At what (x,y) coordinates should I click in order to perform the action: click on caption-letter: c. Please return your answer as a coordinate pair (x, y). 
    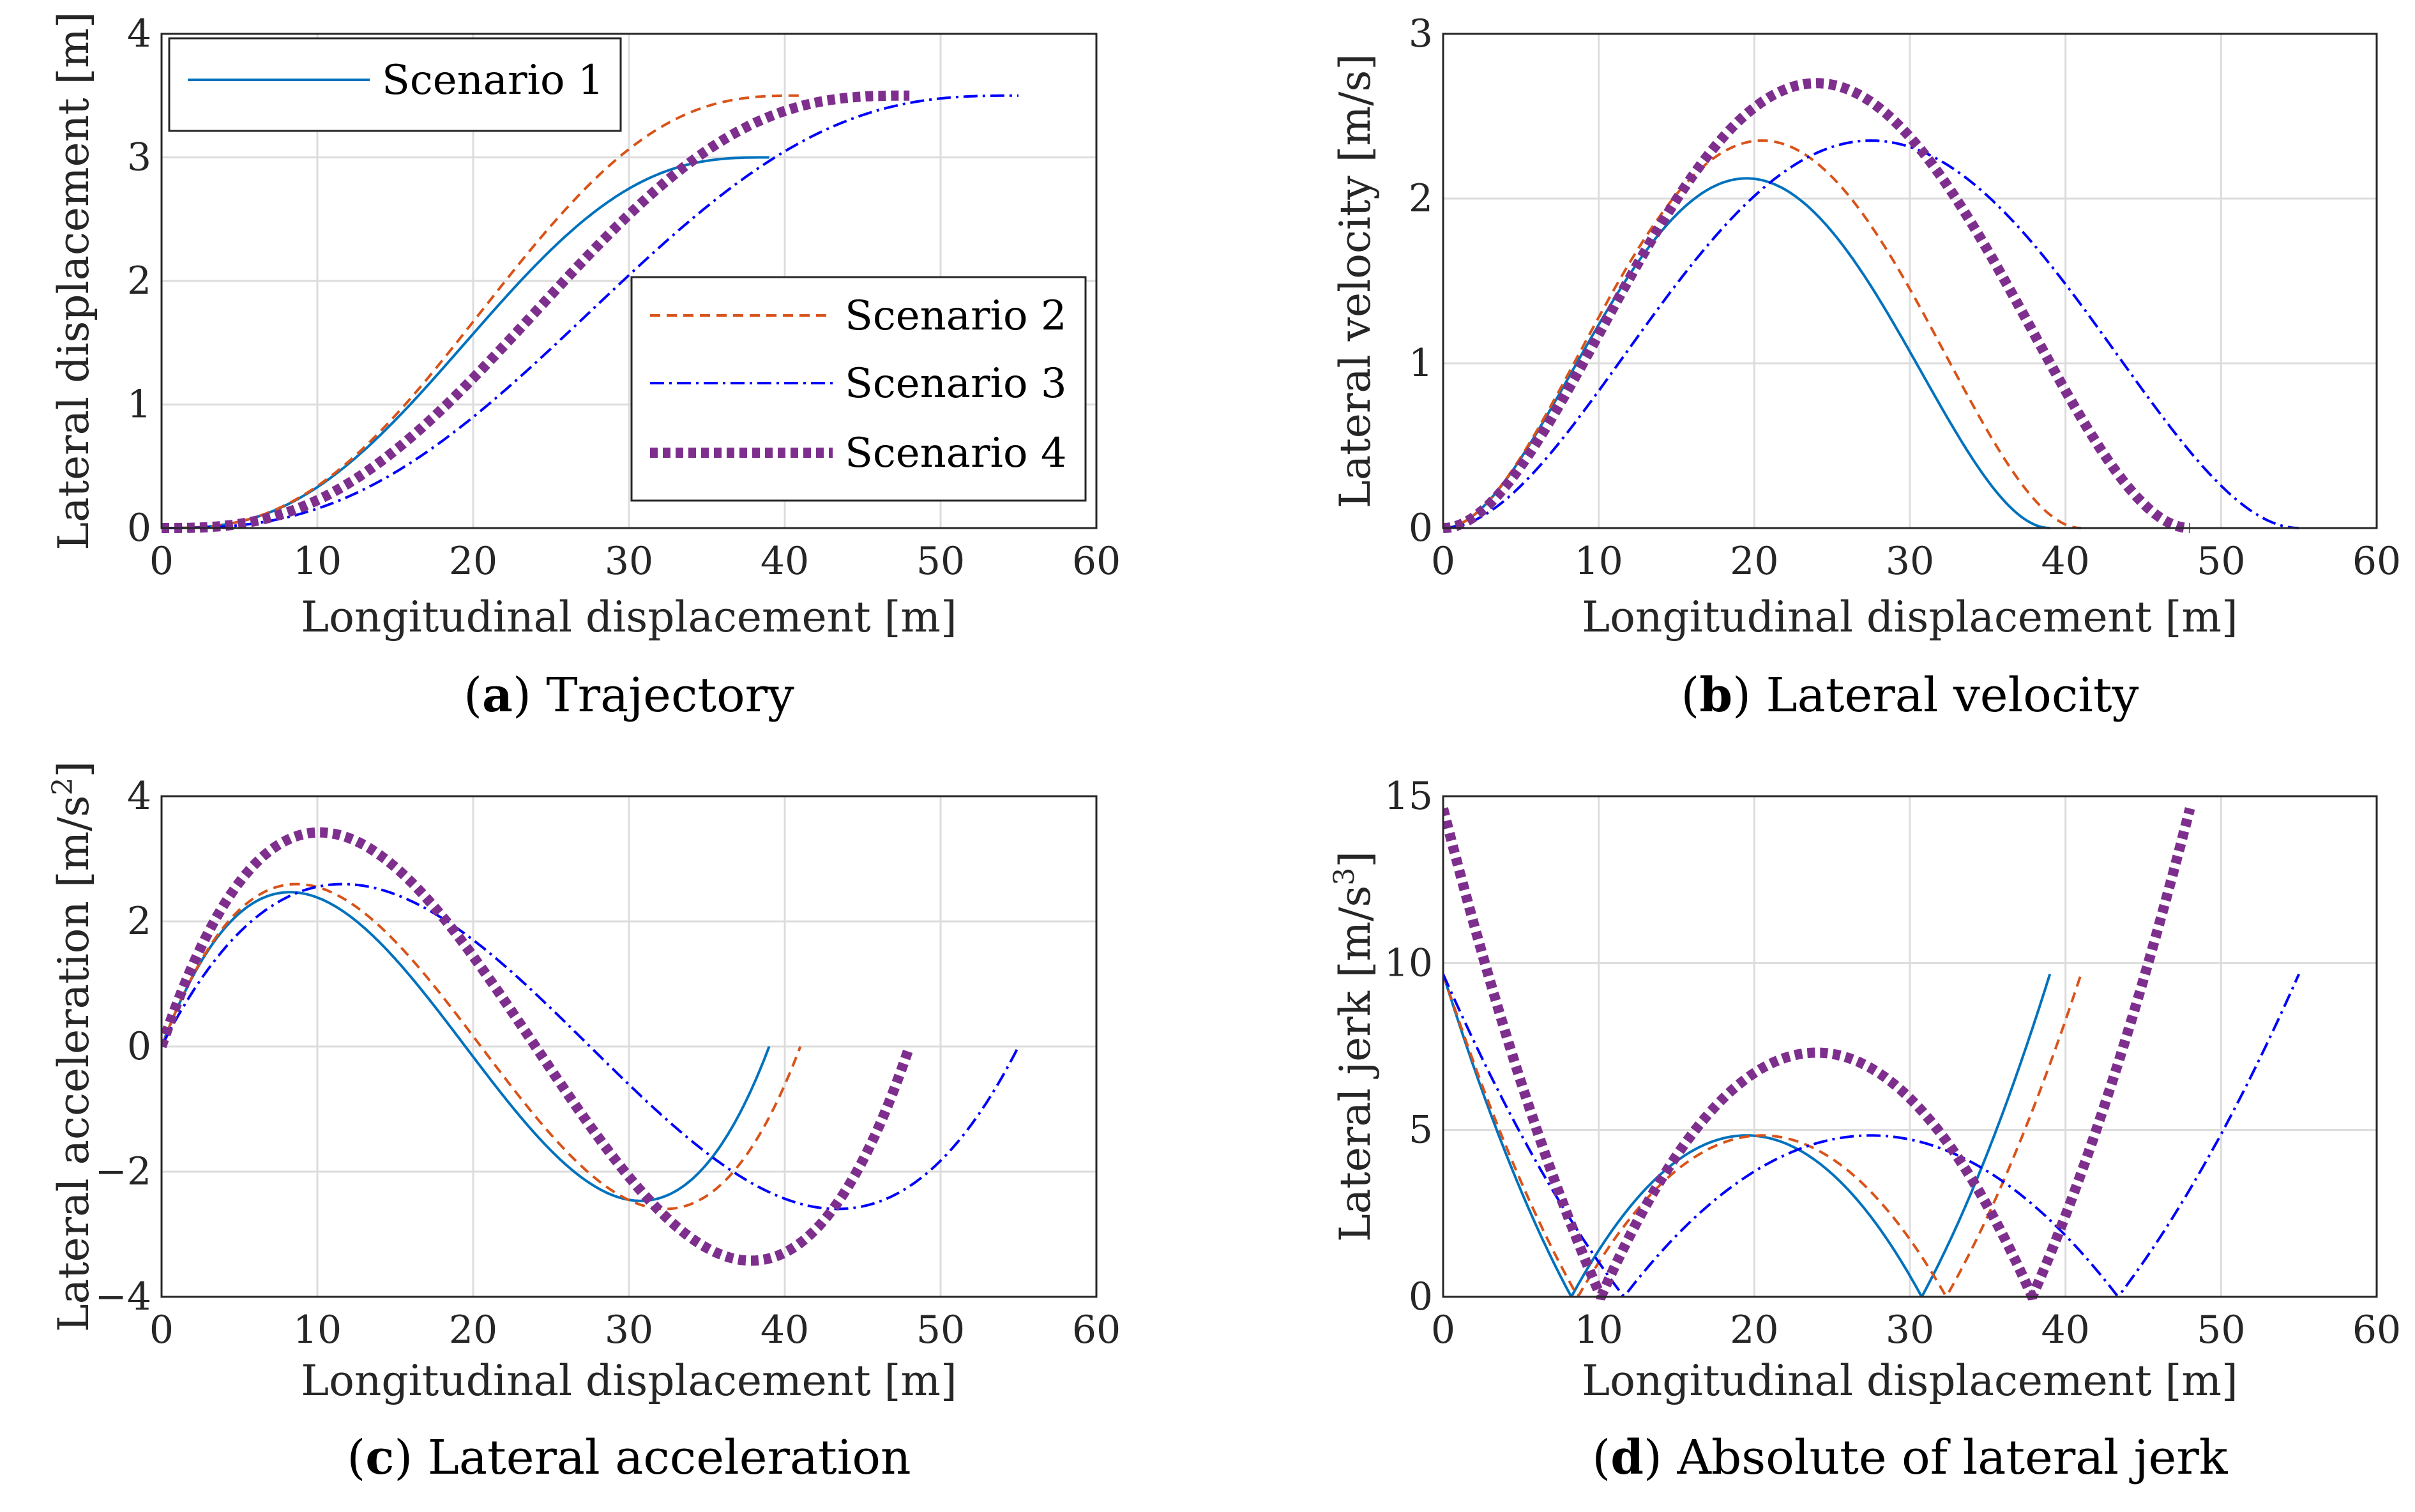
    Looking at the image, I should click on (379, 1457).